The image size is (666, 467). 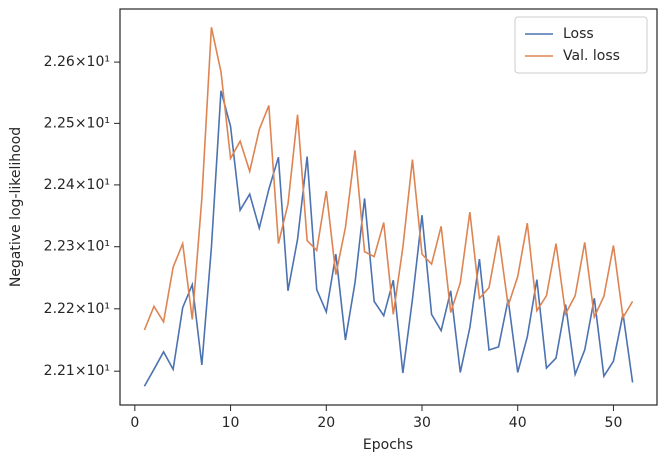 I want to click on y-axis-label: Negative log-likelihood, so click(x=16, y=207).